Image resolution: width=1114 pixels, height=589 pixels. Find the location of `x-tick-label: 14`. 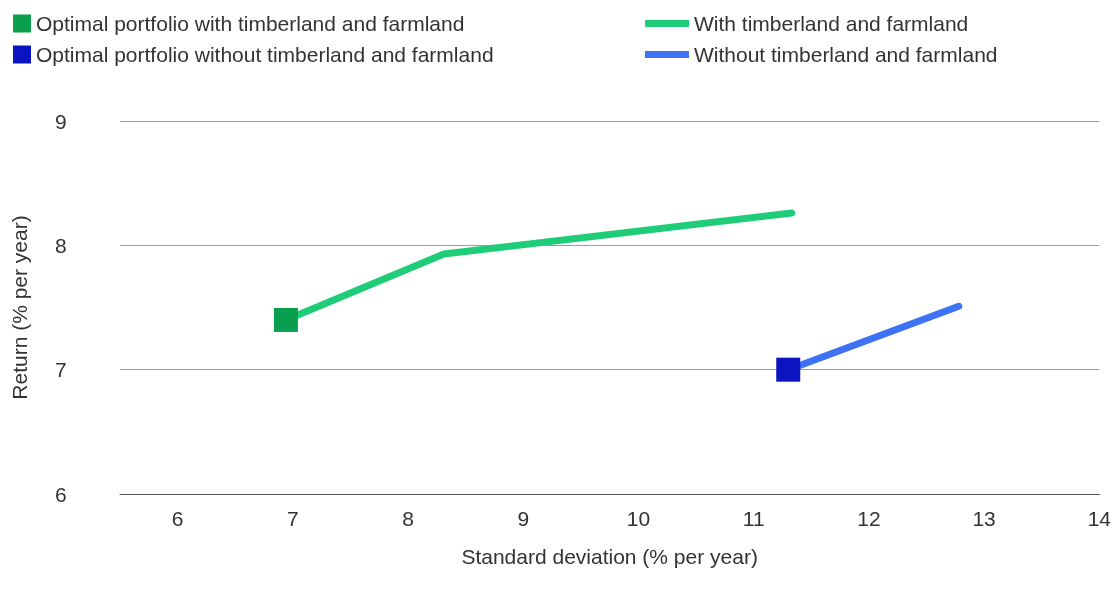

x-tick-label: 14 is located at coordinates (1099, 518).